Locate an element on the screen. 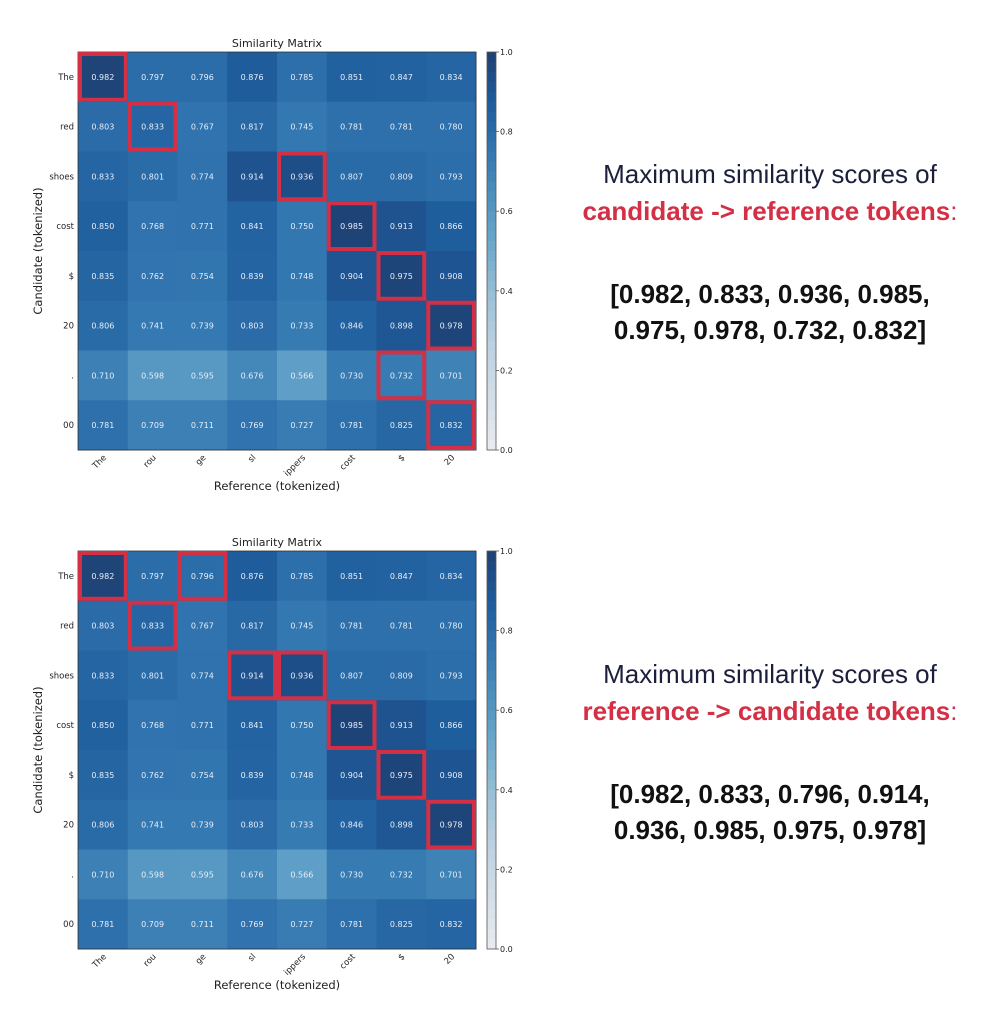  x-tick-label: 20 is located at coordinates (450, 959).